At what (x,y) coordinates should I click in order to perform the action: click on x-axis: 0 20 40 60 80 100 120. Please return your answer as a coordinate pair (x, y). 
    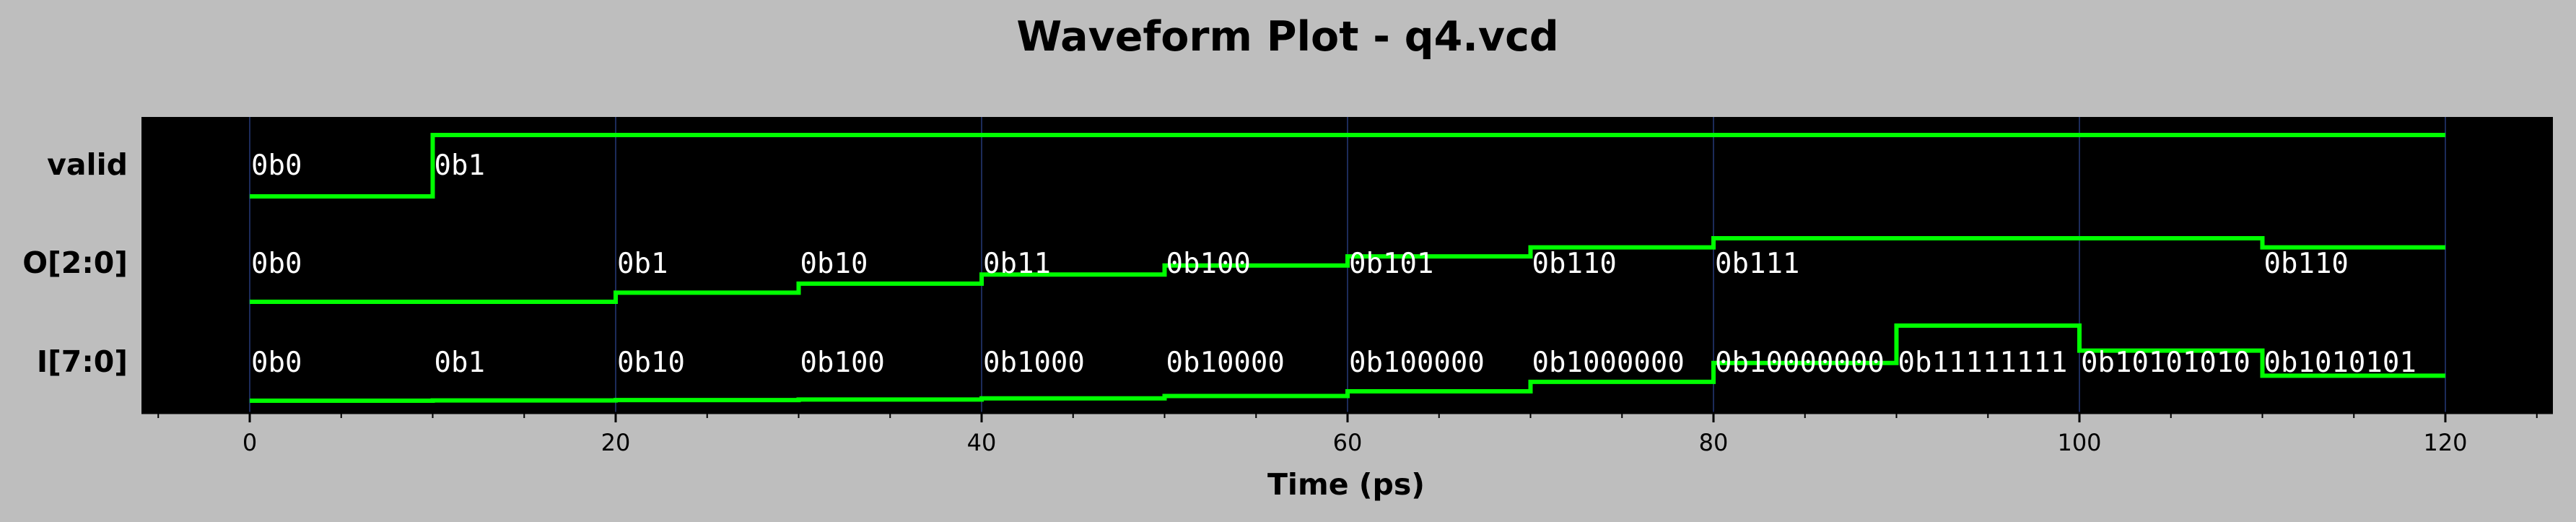
    Looking at the image, I should click on (1347, 434).